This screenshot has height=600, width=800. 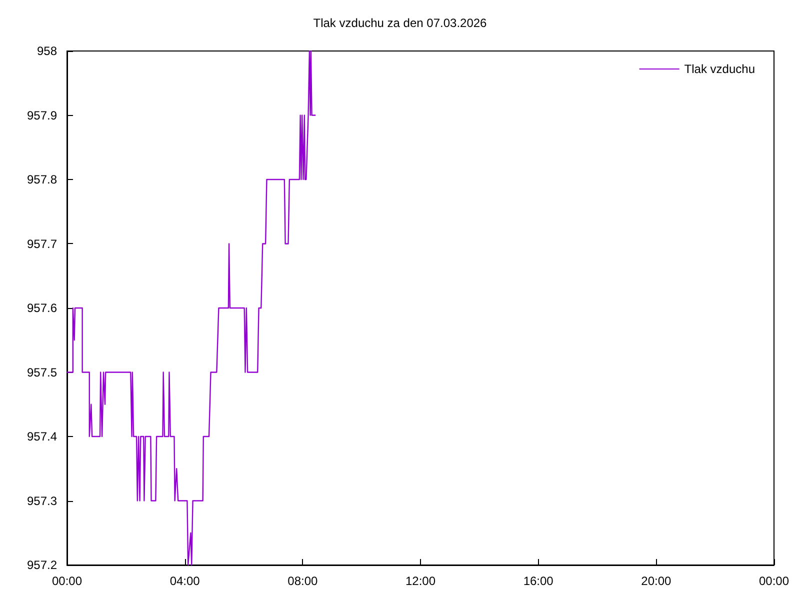 What do you see at coordinates (42, 372) in the screenshot?
I see `y-tick-label: 957.5` at bounding box center [42, 372].